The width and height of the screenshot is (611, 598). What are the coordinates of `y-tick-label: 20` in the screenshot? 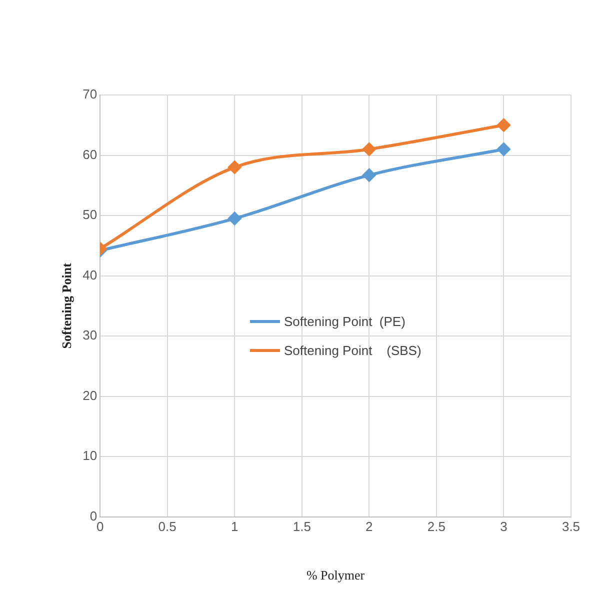 It's located at (90, 395).